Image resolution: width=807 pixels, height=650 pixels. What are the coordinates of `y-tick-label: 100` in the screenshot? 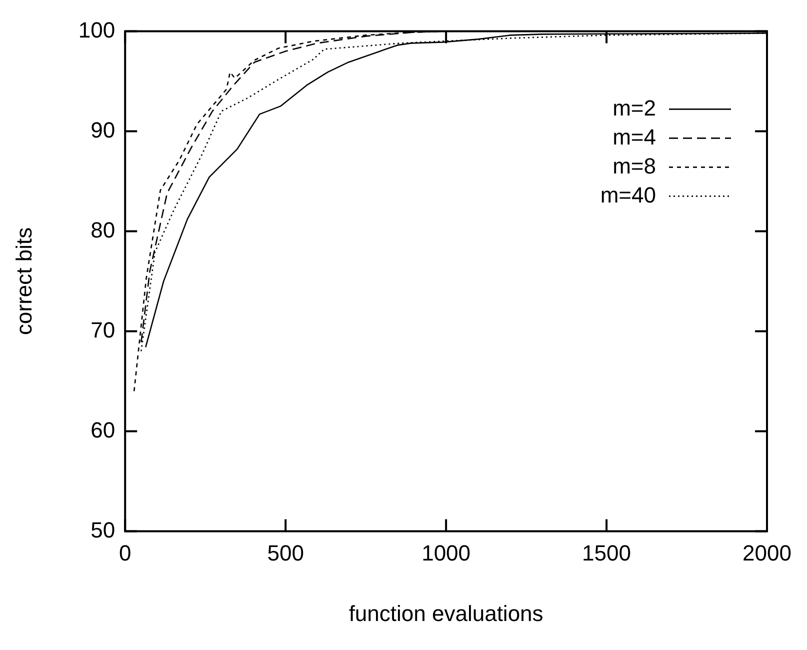 It's located at (97, 29).